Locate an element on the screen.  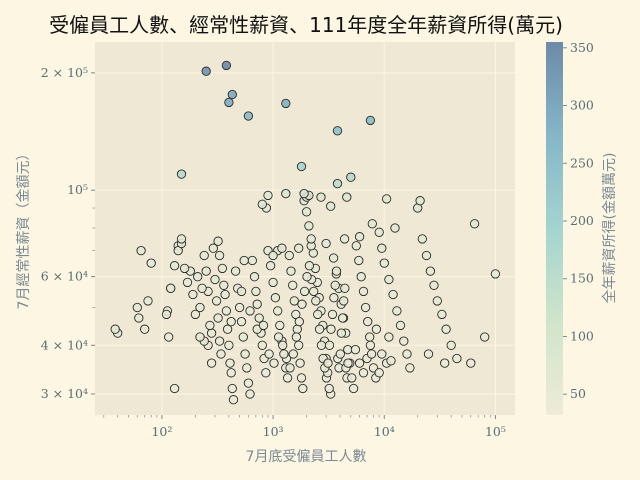
y-tick-label: 6 × 10⁴ is located at coordinates (64, 276).